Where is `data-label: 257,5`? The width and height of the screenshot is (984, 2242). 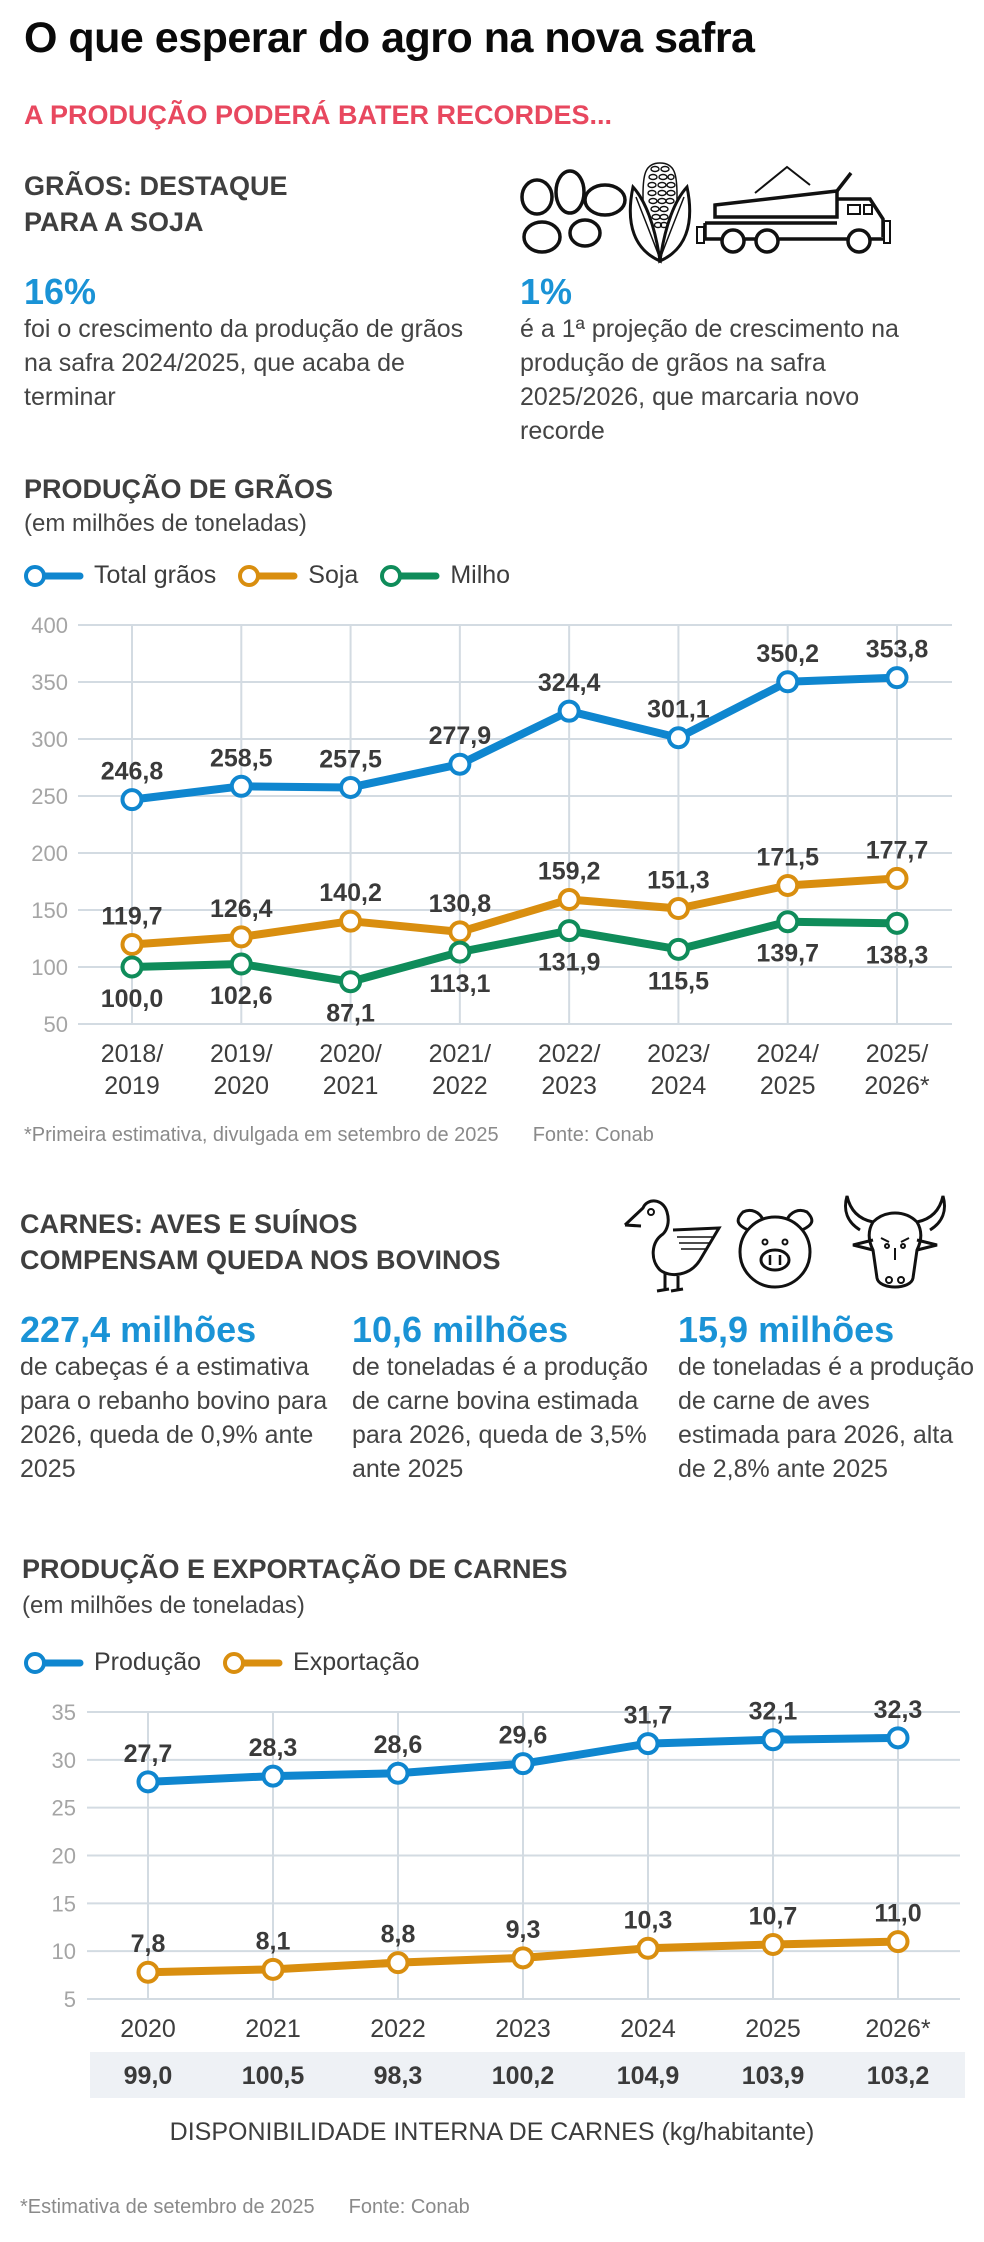 data-label: 257,5 is located at coordinates (350, 759).